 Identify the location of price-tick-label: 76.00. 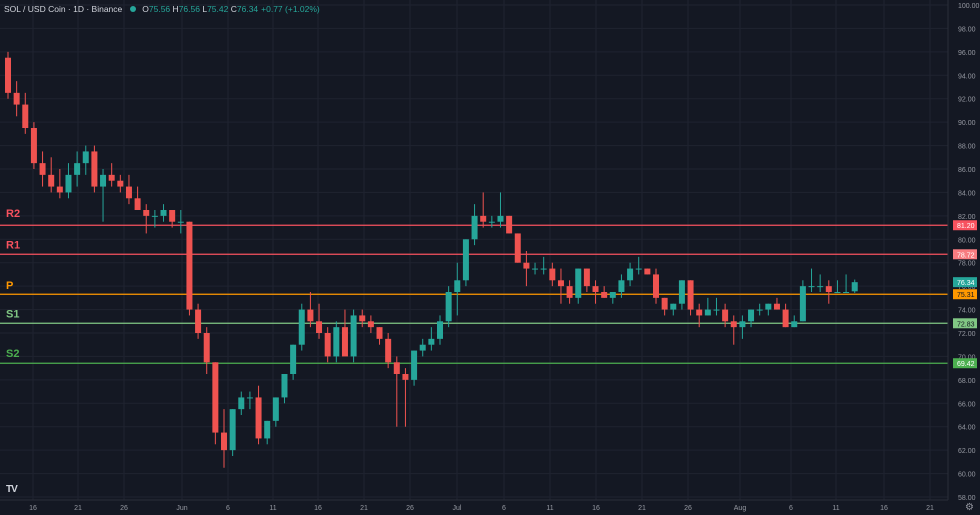
(967, 287).